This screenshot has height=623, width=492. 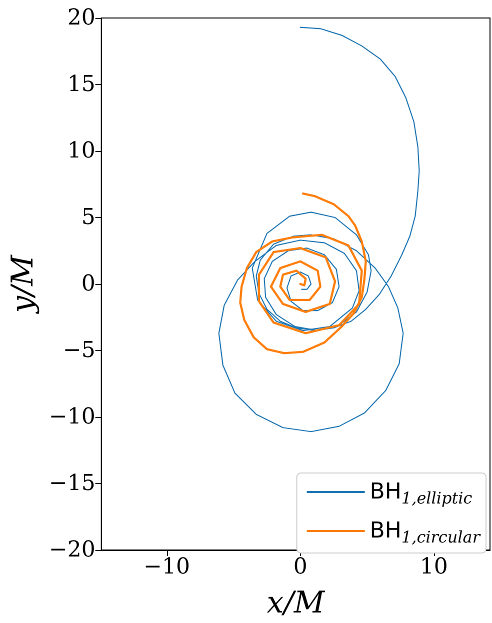 I want to click on x-tick-label: −10, so click(x=167, y=567).